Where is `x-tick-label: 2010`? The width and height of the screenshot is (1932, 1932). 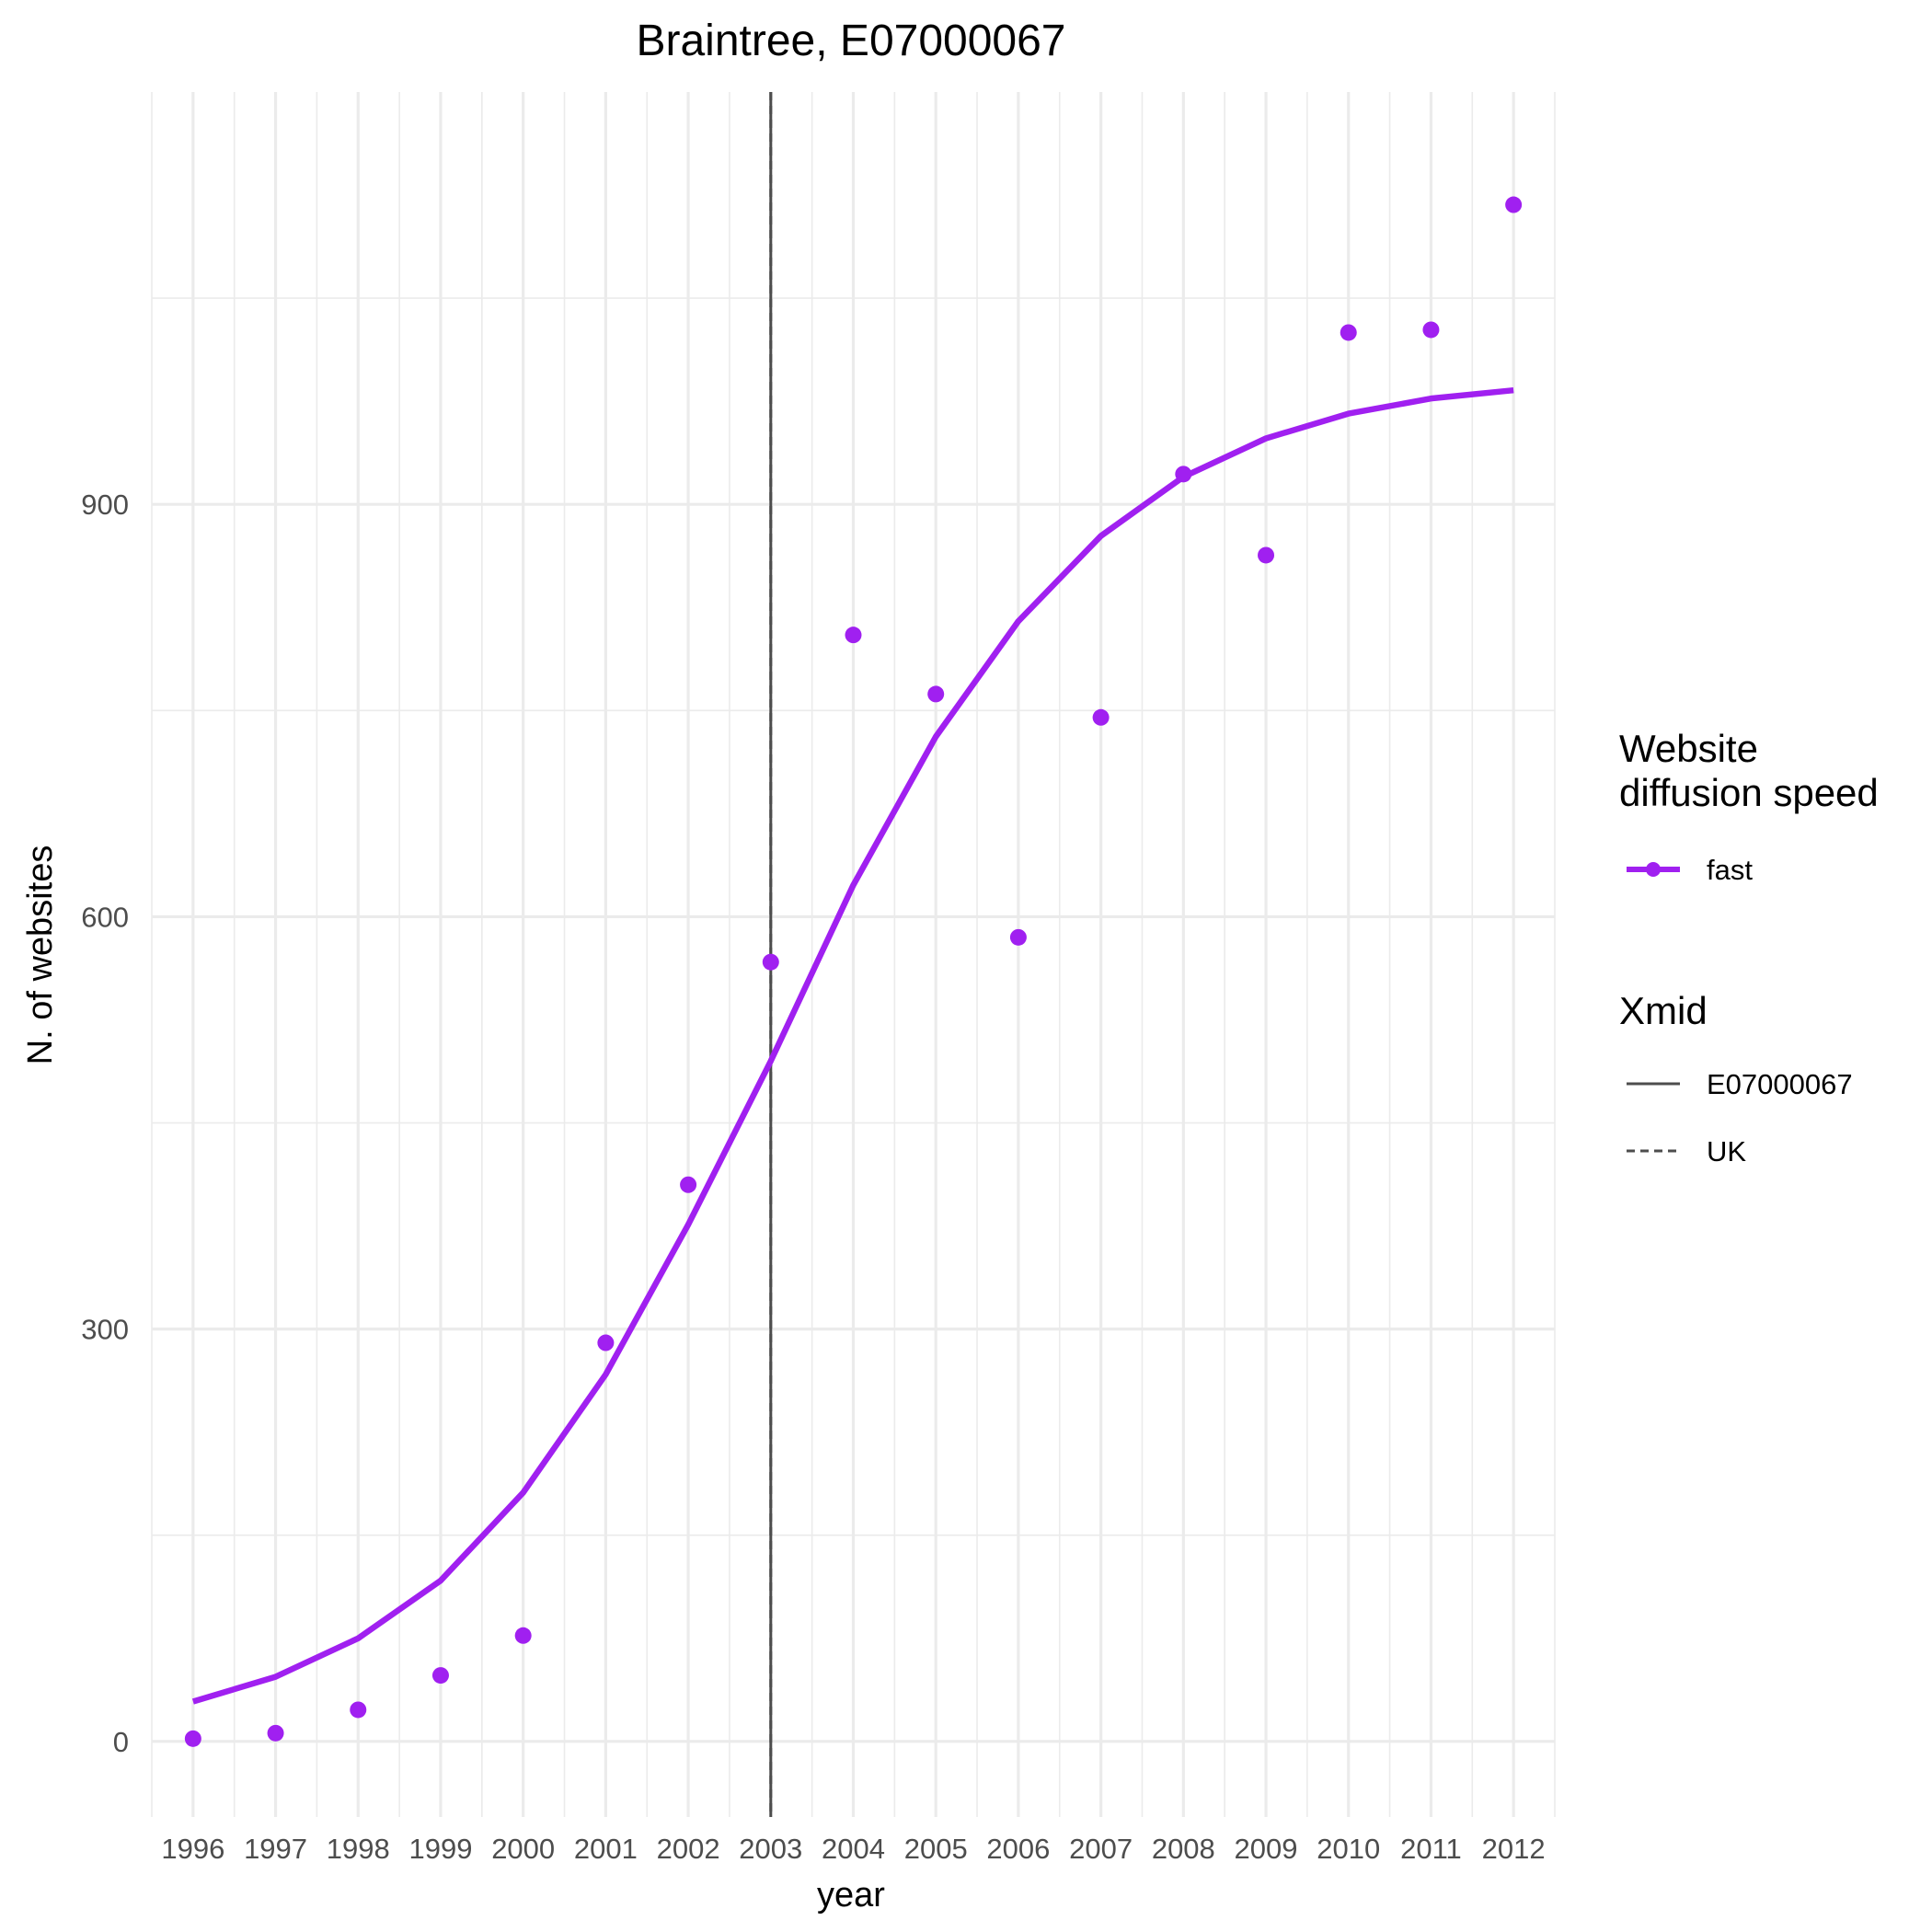 x-tick-label: 2010 is located at coordinates (1348, 1849).